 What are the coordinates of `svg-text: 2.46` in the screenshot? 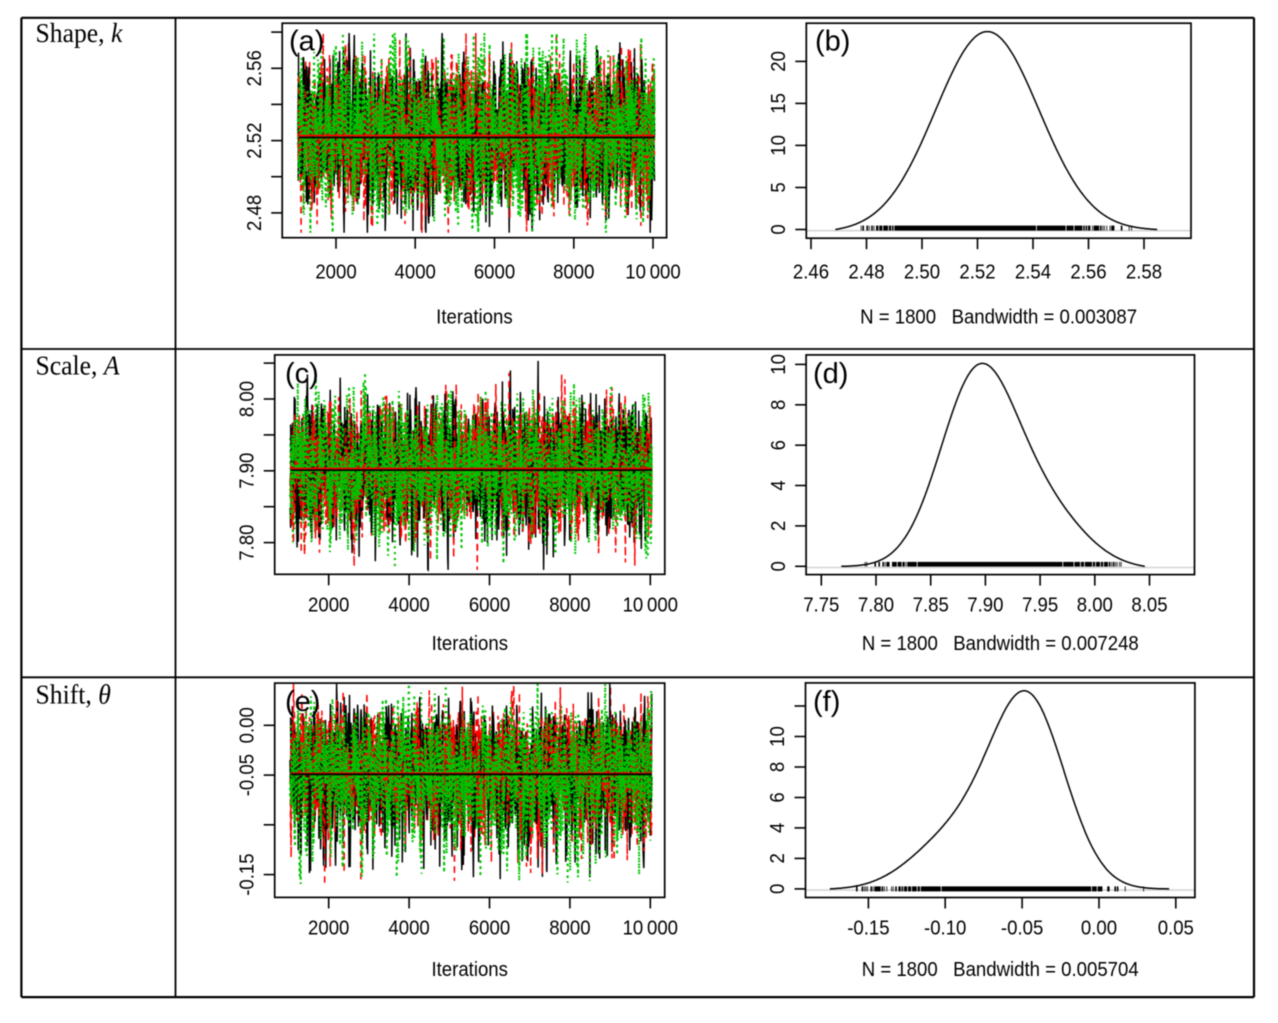 It's located at (811, 273).